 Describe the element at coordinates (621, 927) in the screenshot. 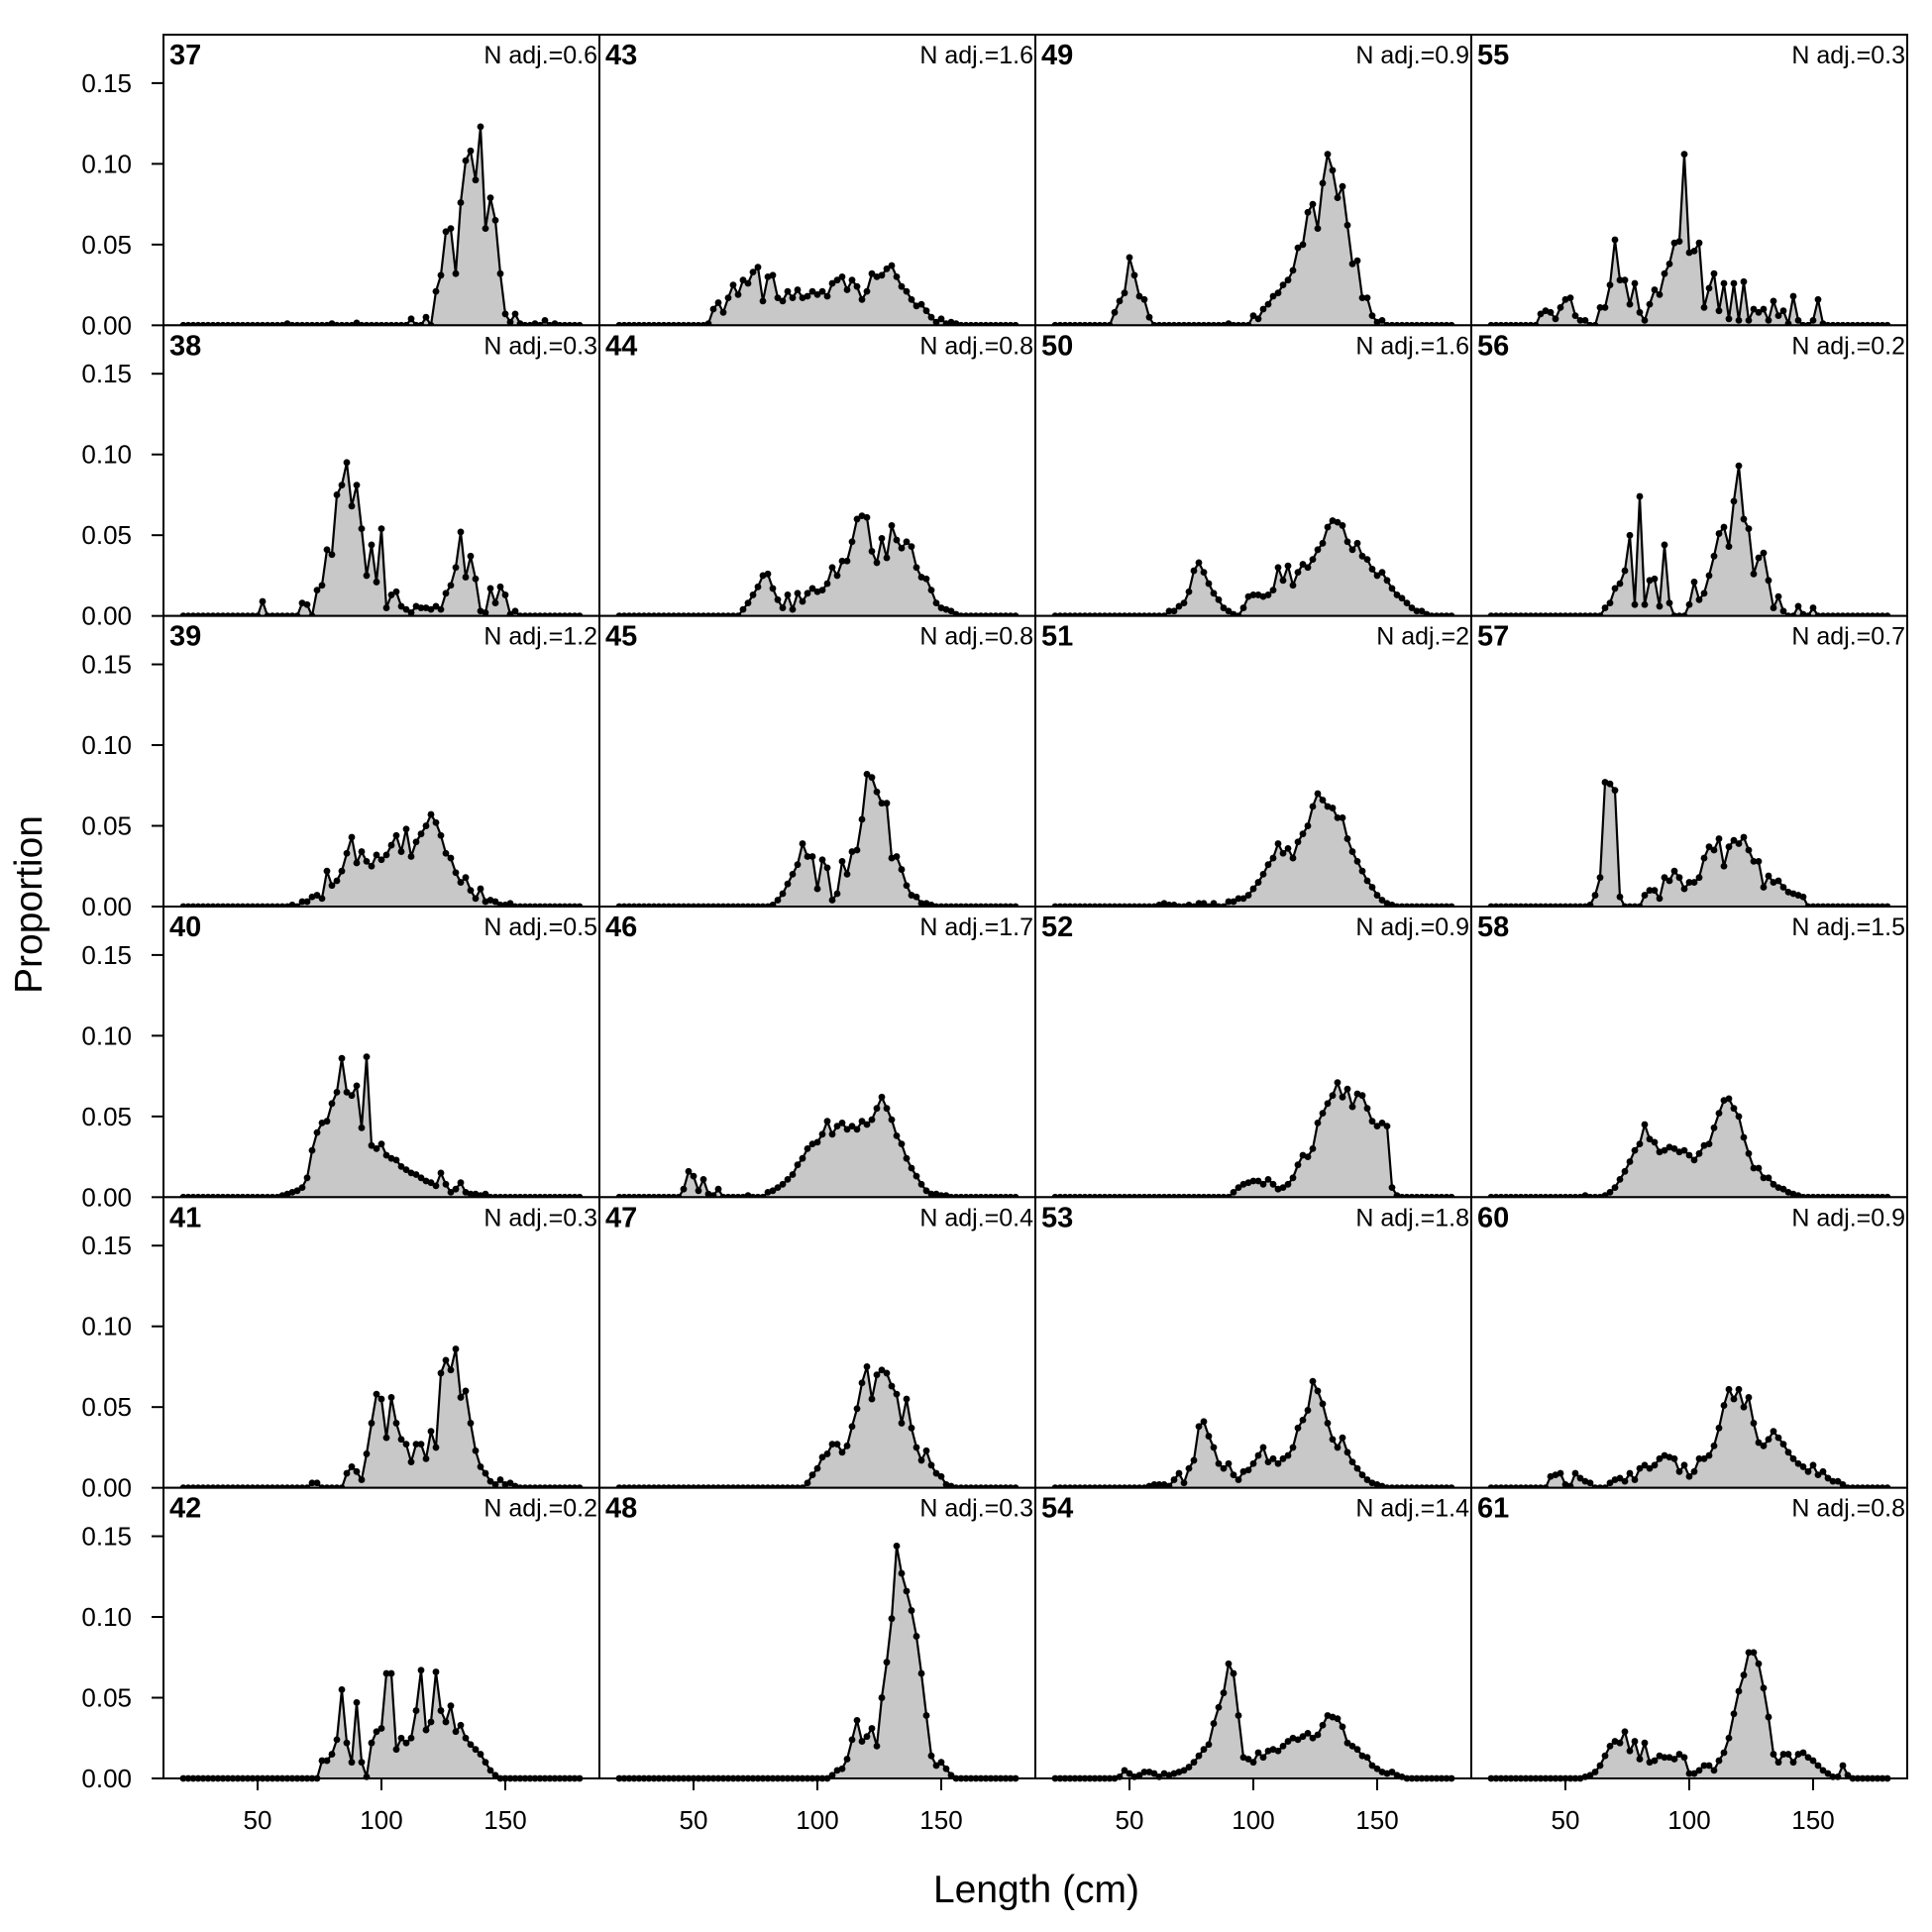

I see `panel-id-label: 46` at that location.